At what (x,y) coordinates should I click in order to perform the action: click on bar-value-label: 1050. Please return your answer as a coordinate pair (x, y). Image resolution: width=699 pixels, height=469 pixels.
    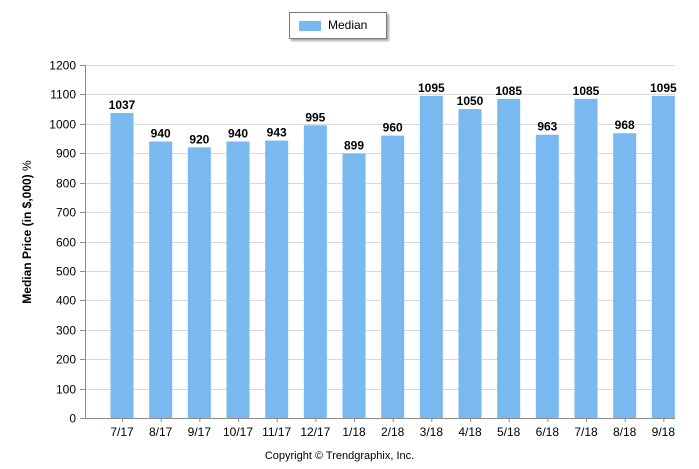
    Looking at the image, I should click on (470, 101).